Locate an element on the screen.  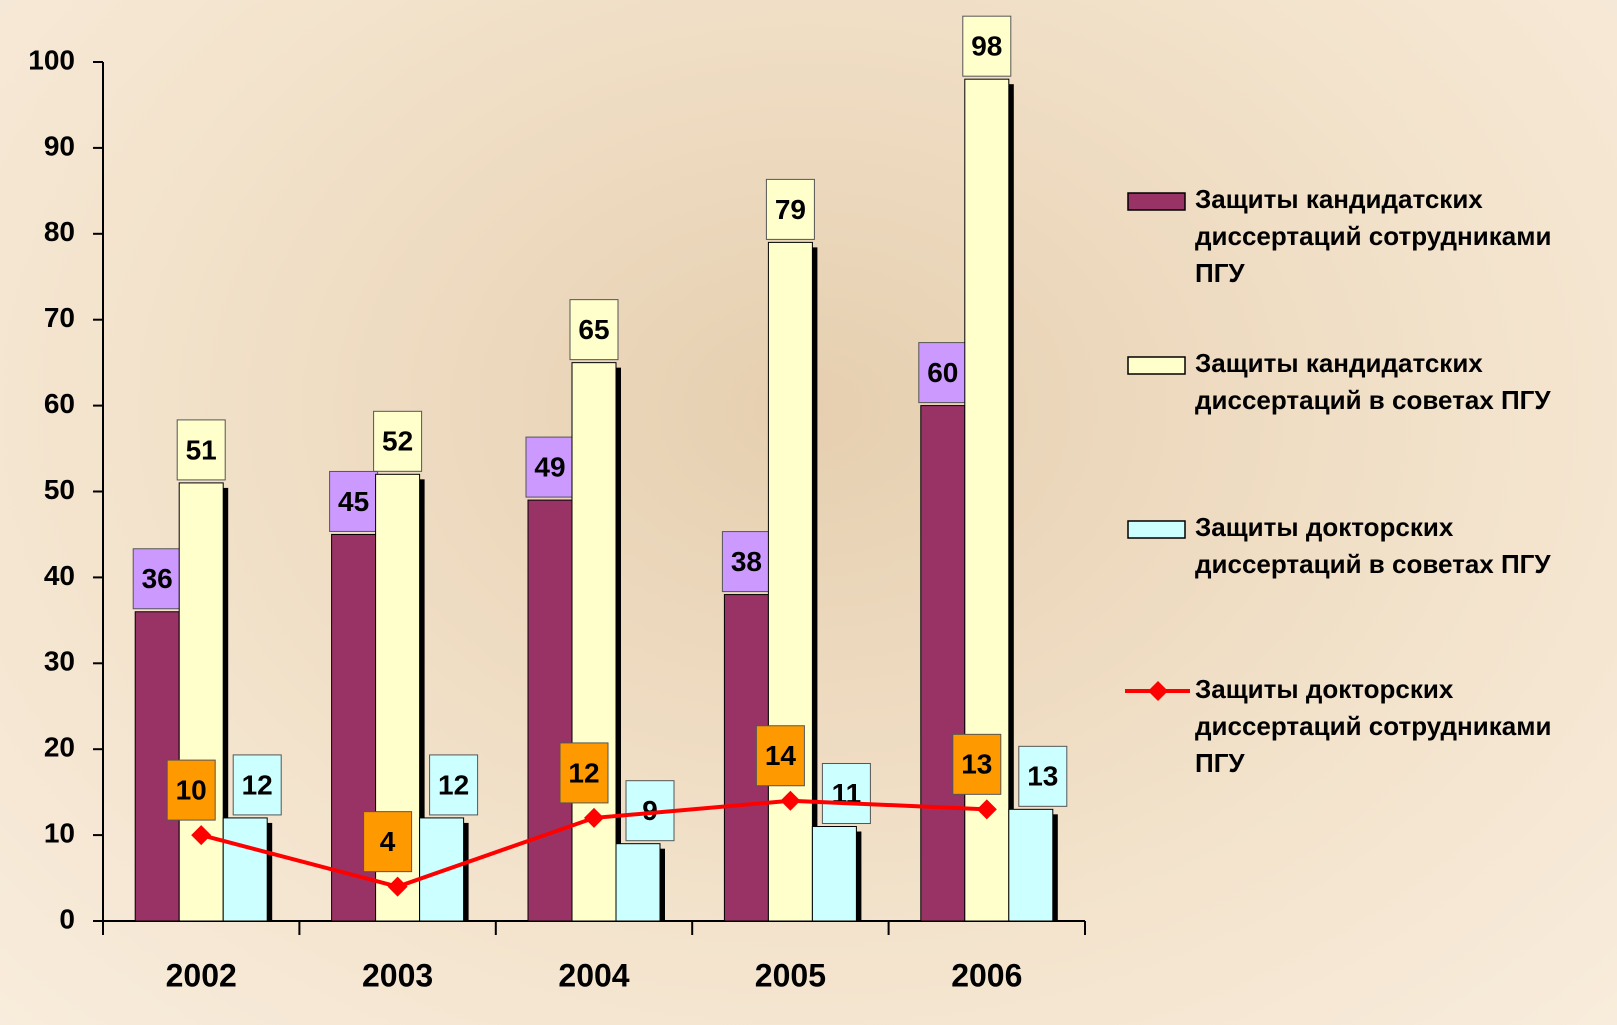
x-tick-label: 2003 is located at coordinates (397, 975).